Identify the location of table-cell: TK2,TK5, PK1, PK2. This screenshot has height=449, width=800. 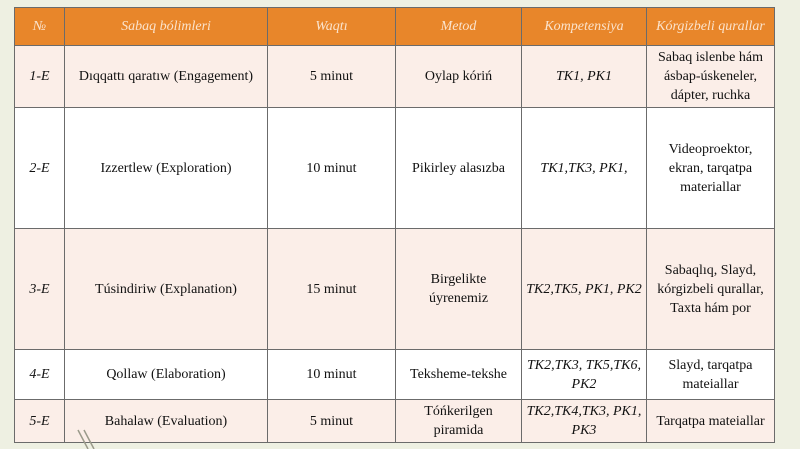
(584, 289).